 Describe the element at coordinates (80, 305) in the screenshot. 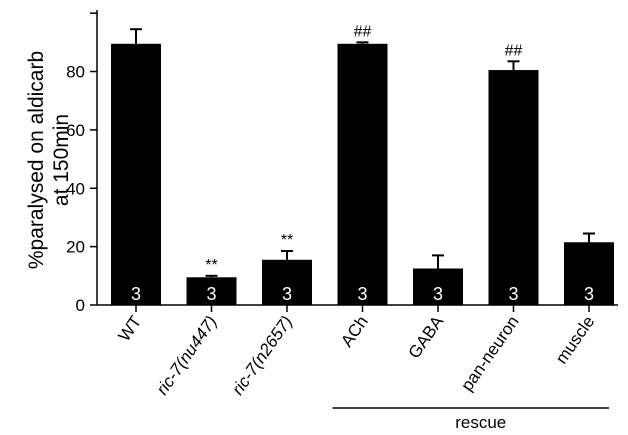

I see `y-tick-label: 0` at that location.